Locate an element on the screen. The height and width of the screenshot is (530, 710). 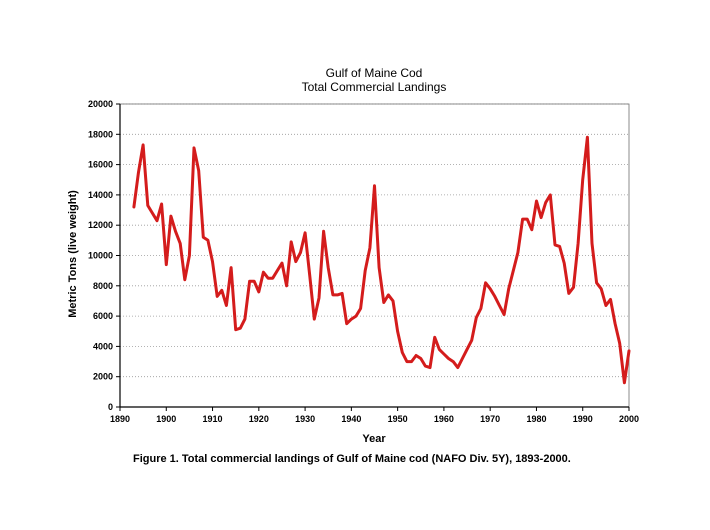
x-tick-label: 1980 is located at coordinates (536, 419).